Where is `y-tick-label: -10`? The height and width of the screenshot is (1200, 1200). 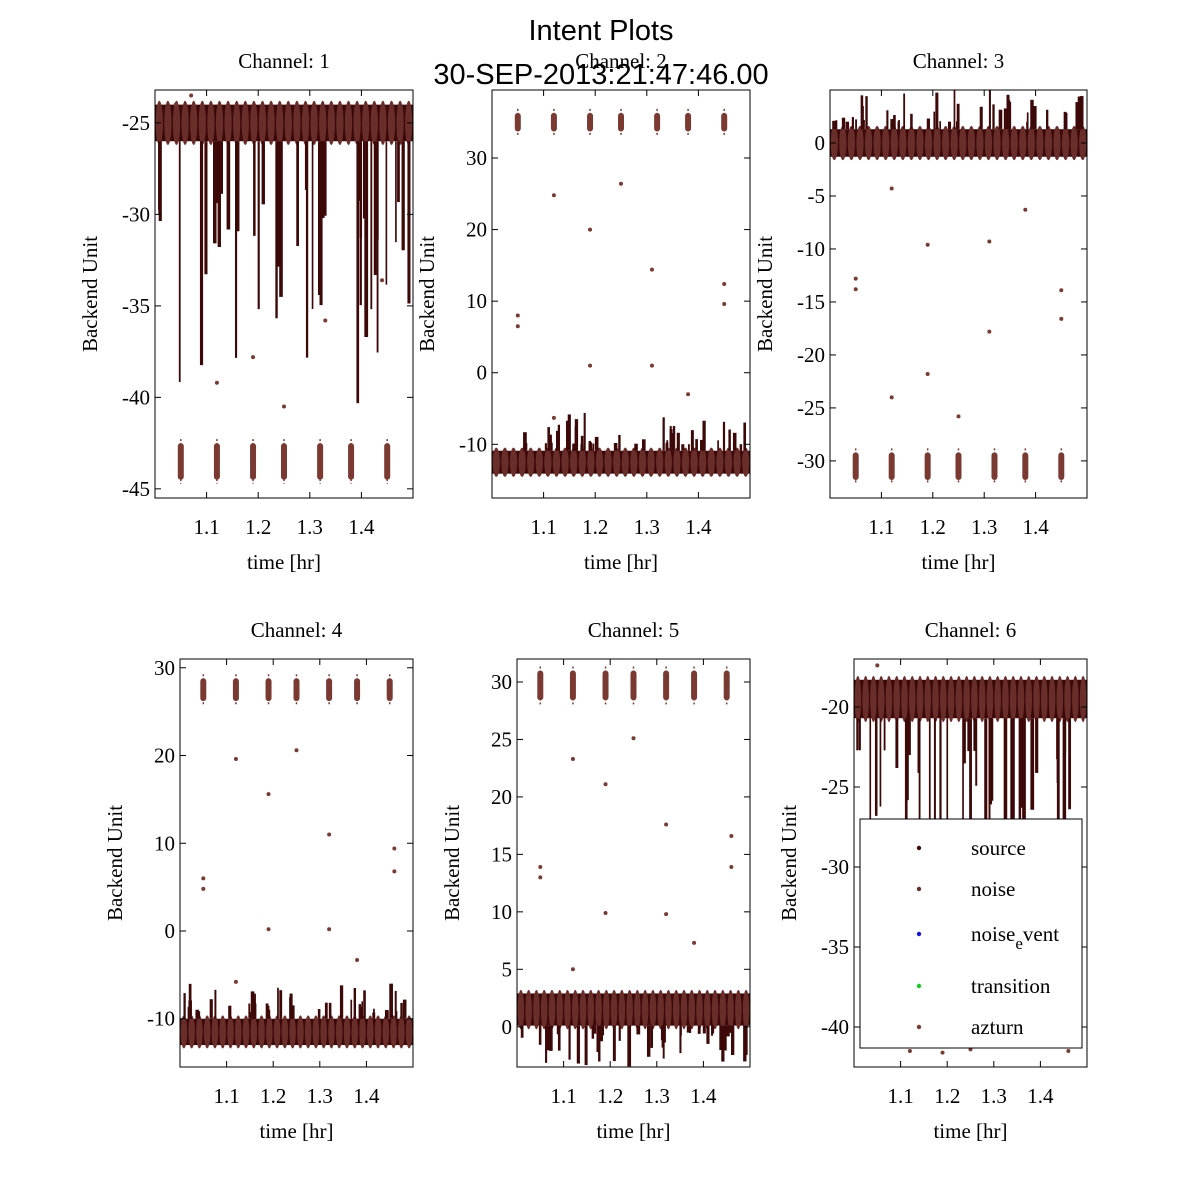 y-tick-label: -10 is located at coordinates (811, 249).